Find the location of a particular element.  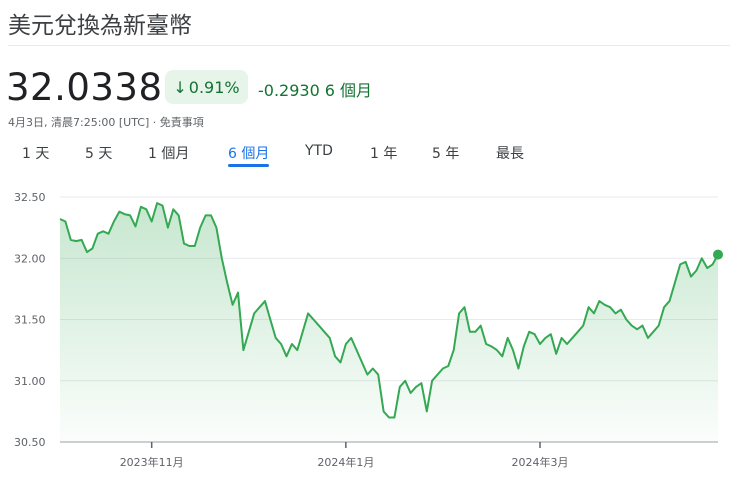

y-tick-label: 31.50 is located at coordinates (30, 320).